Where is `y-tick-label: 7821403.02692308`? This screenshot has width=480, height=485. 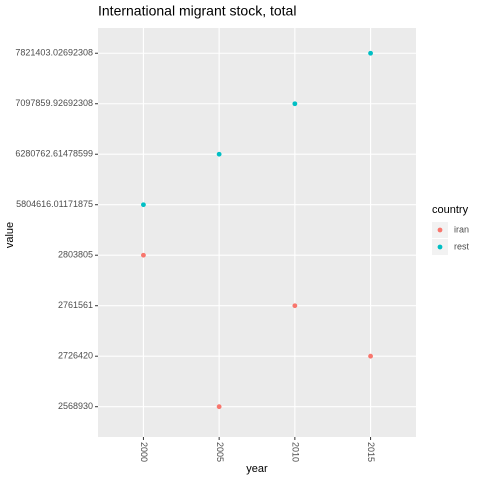 y-tick-label: 7821403.02692308 is located at coordinates (54, 53).